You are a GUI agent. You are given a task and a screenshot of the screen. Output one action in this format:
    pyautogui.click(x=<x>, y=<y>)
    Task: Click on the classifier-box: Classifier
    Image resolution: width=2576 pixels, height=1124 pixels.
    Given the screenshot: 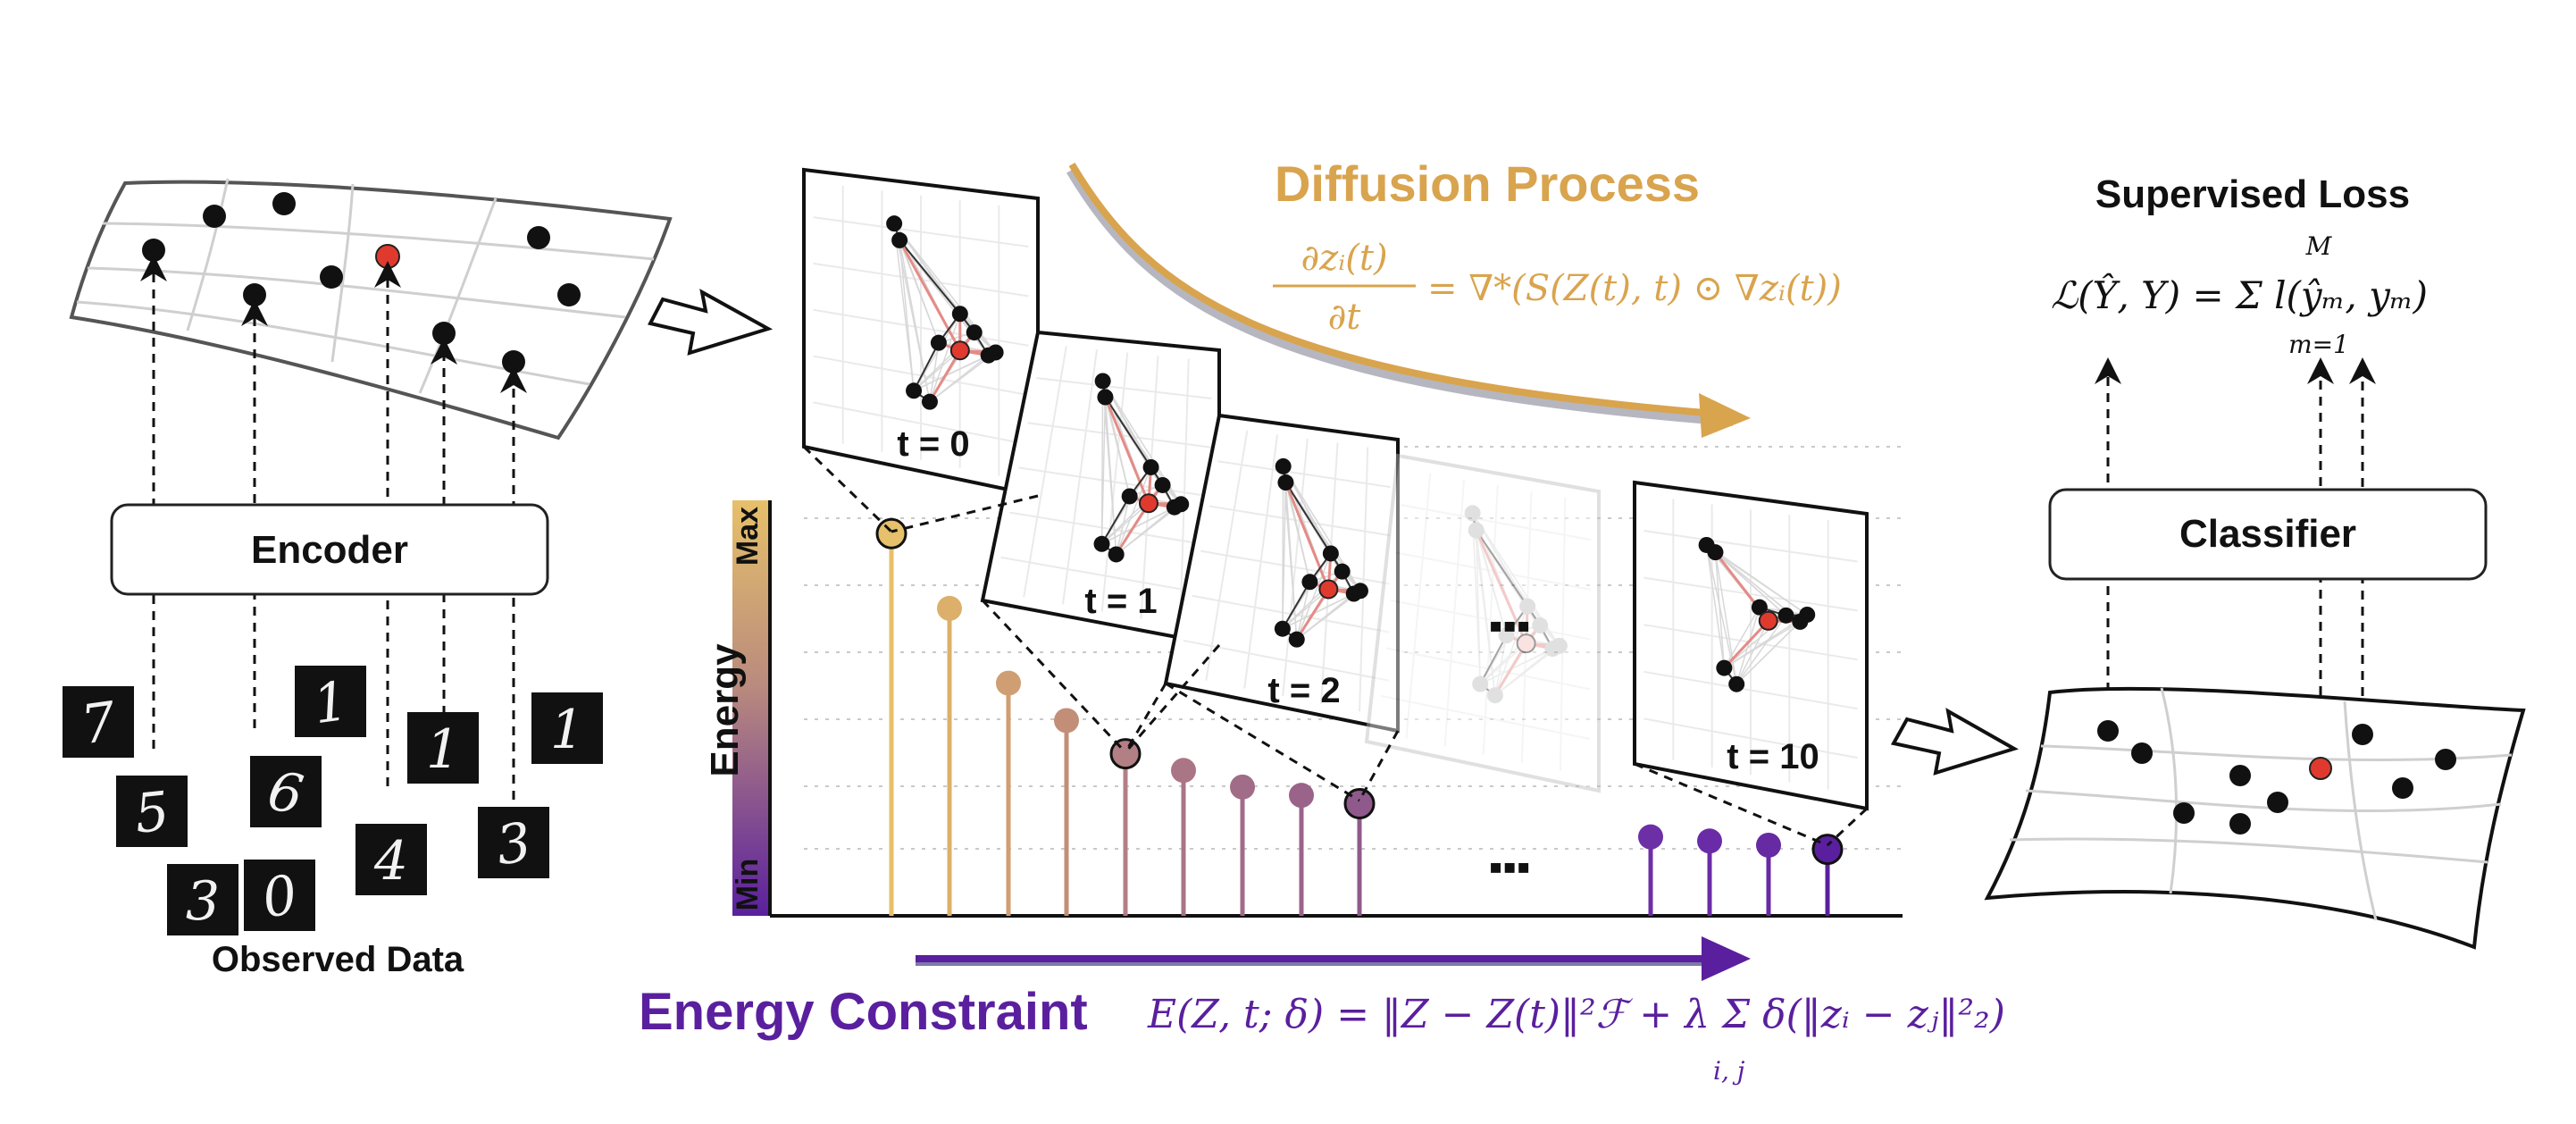 What is the action you would take?
    pyautogui.click(x=2268, y=534)
    